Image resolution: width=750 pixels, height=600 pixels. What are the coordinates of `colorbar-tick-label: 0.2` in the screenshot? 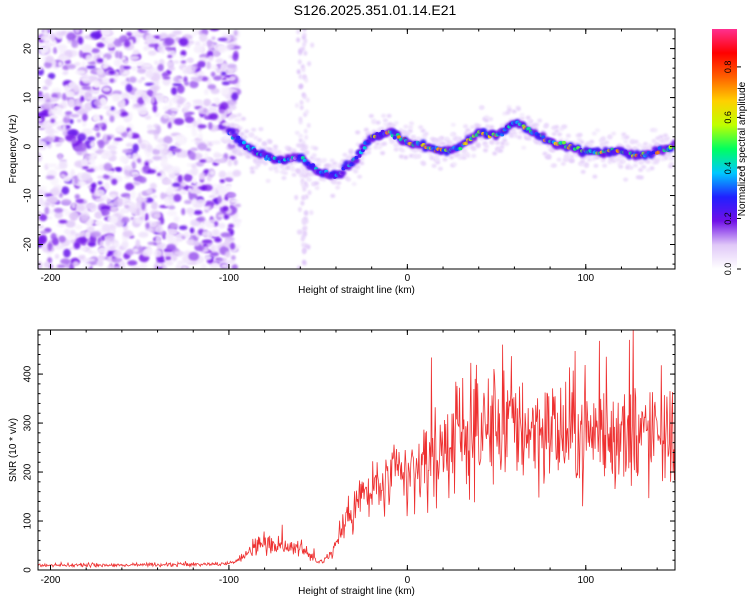 It's located at (728, 218).